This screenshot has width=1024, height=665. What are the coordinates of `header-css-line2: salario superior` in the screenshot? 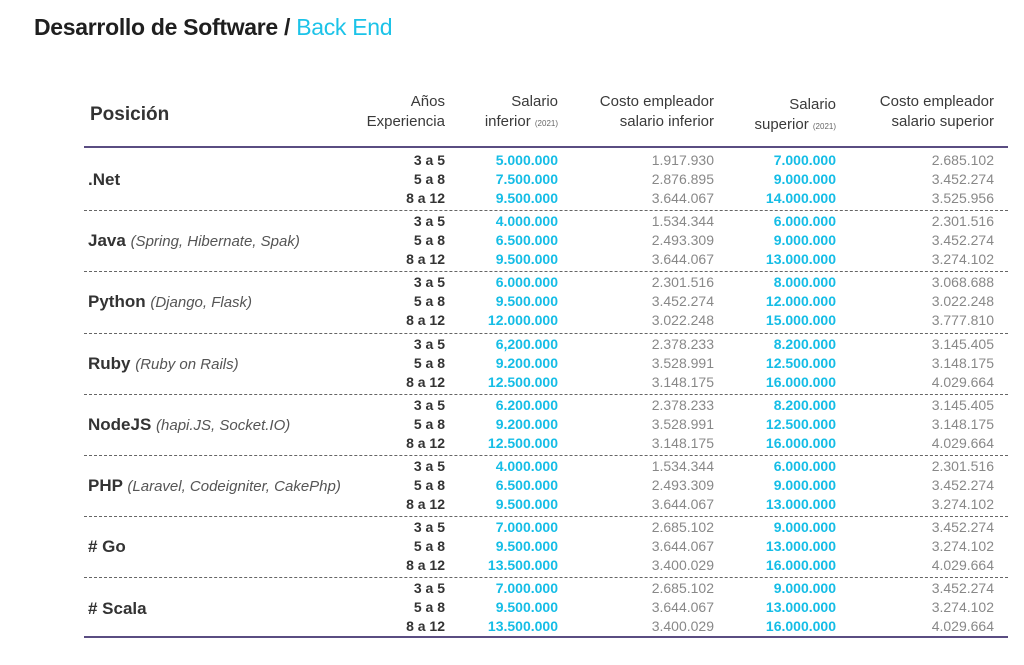 It's located at (942, 121).